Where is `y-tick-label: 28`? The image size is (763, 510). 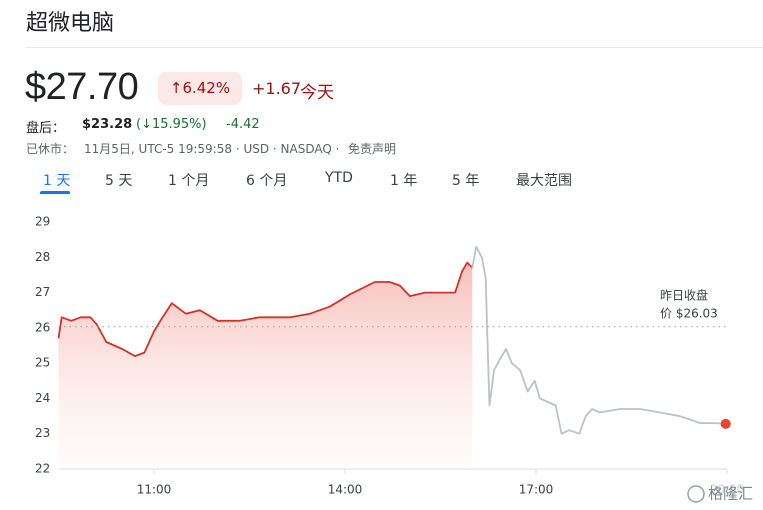 y-tick-label: 28 is located at coordinates (42, 257).